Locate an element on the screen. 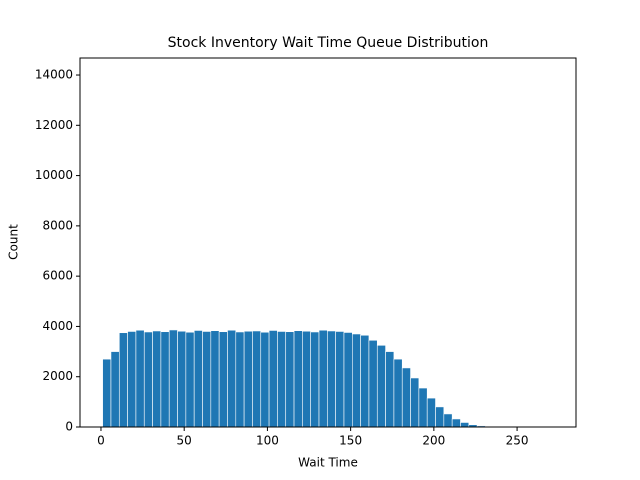  x-tick-label: 0 is located at coordinates (101, 441).